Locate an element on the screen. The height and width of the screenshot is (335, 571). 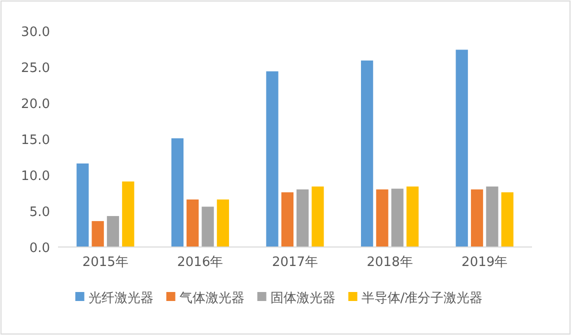
y-tick-label: 15.0 is located at coordinates (35, 140).